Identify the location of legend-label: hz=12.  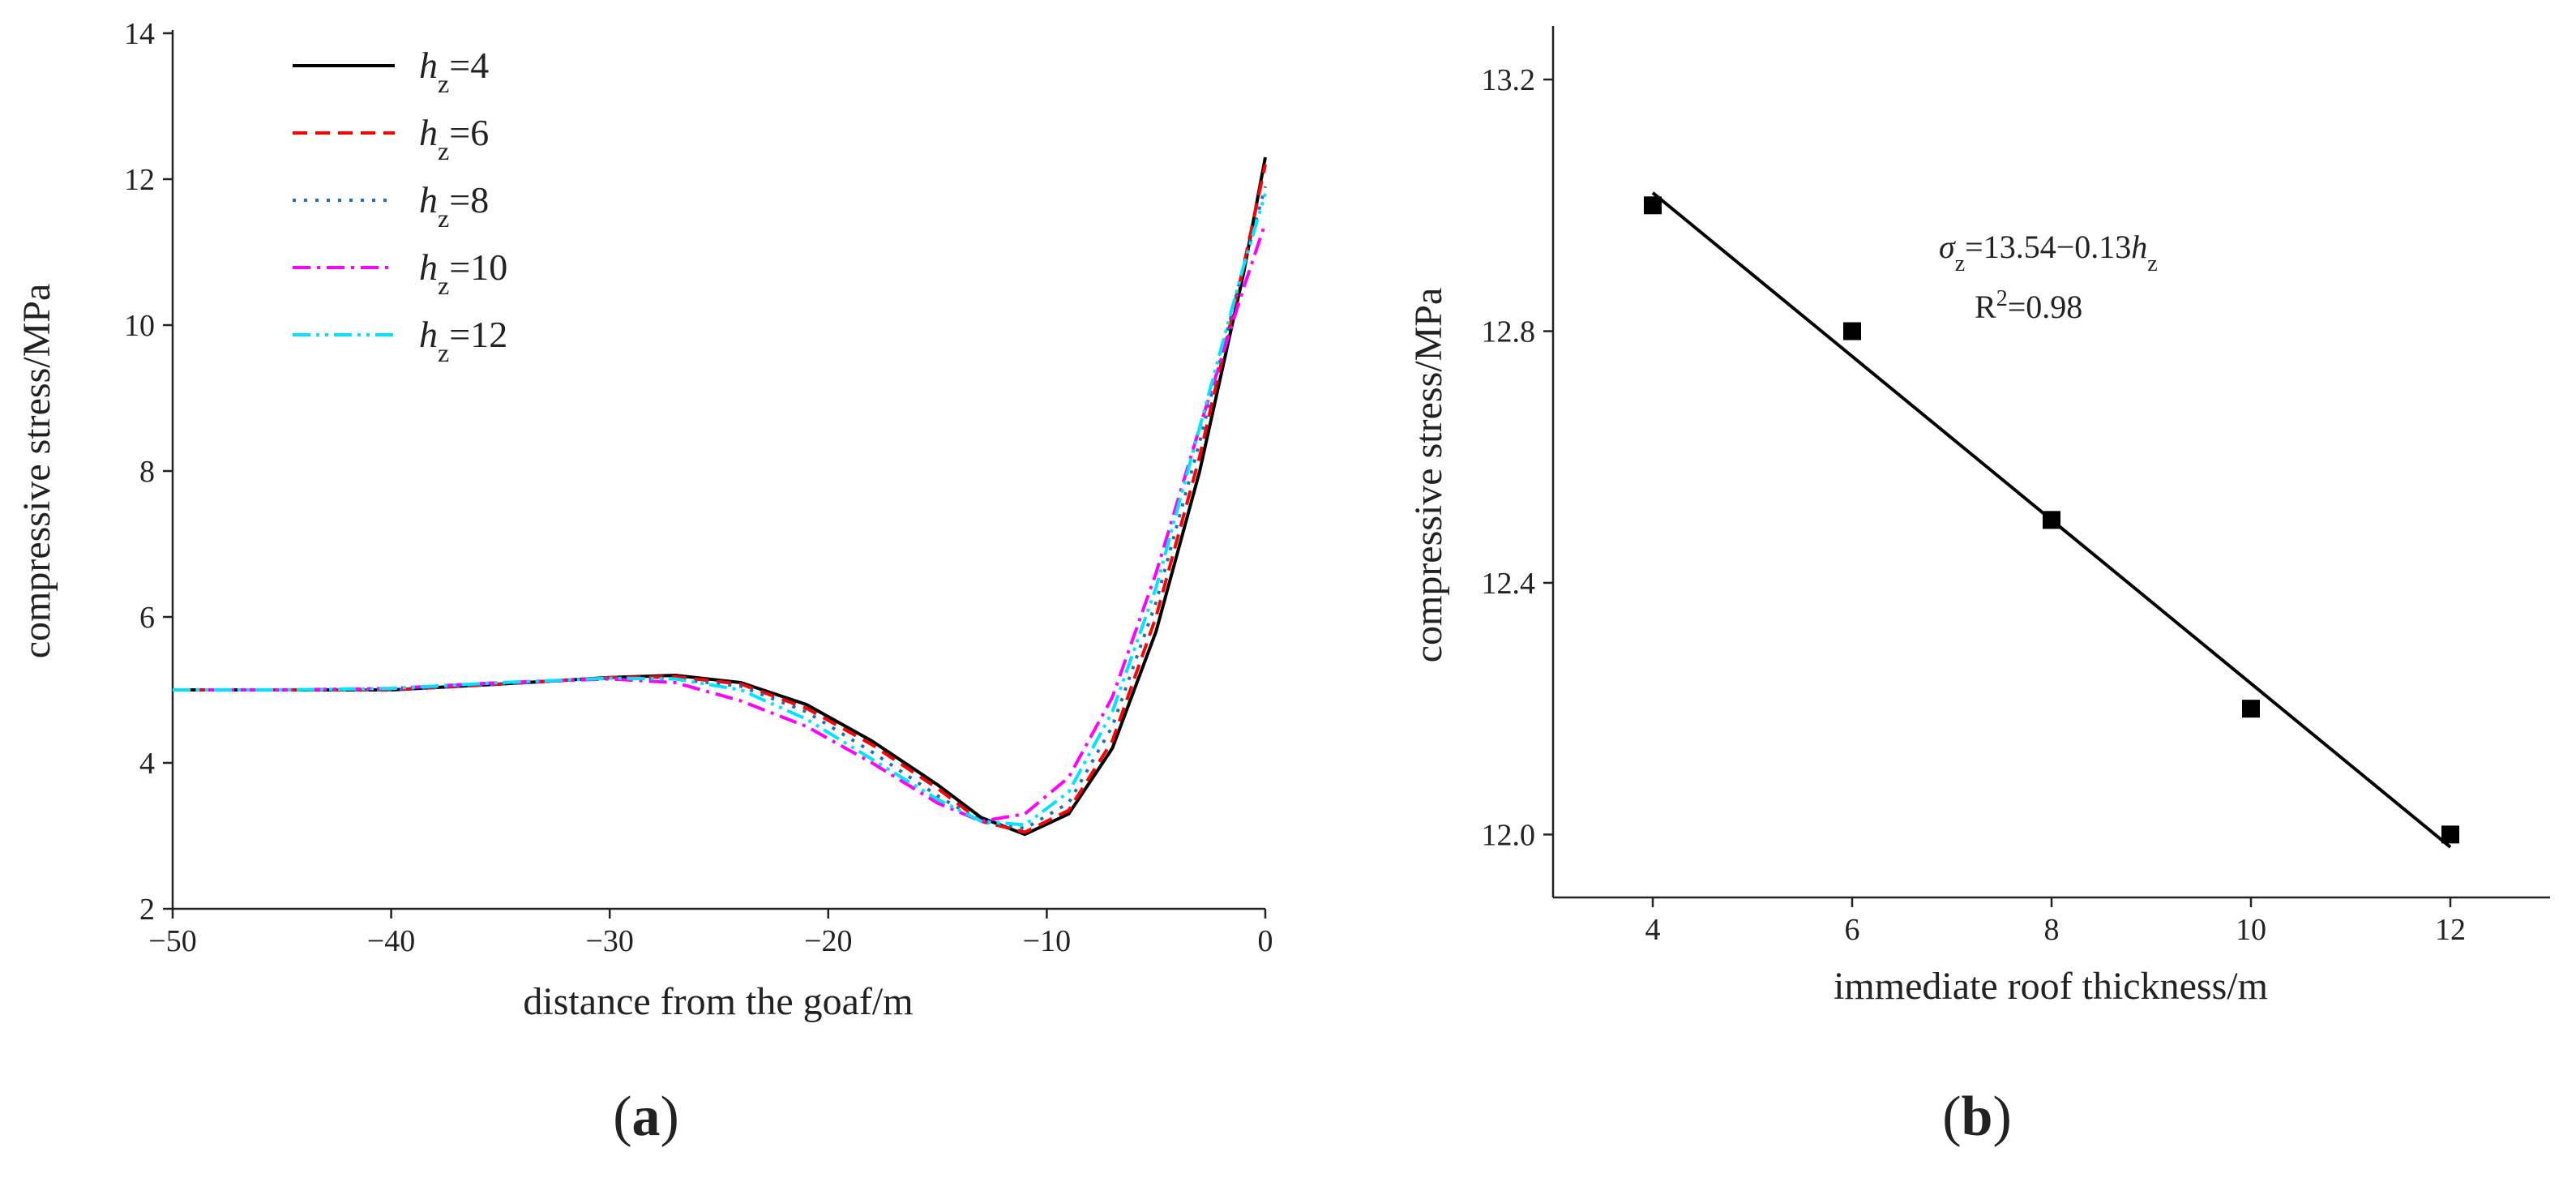
(463, 340).